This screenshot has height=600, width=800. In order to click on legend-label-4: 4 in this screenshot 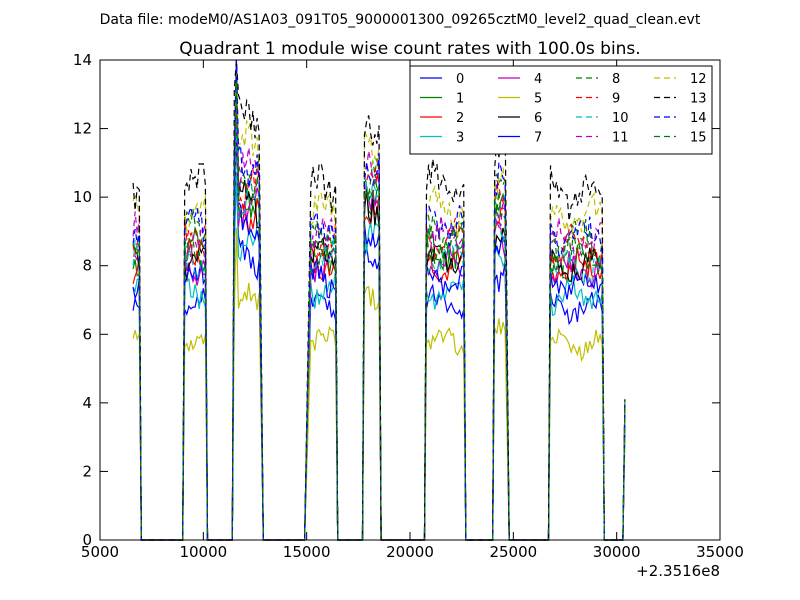, I will do `click(538, 79)`.